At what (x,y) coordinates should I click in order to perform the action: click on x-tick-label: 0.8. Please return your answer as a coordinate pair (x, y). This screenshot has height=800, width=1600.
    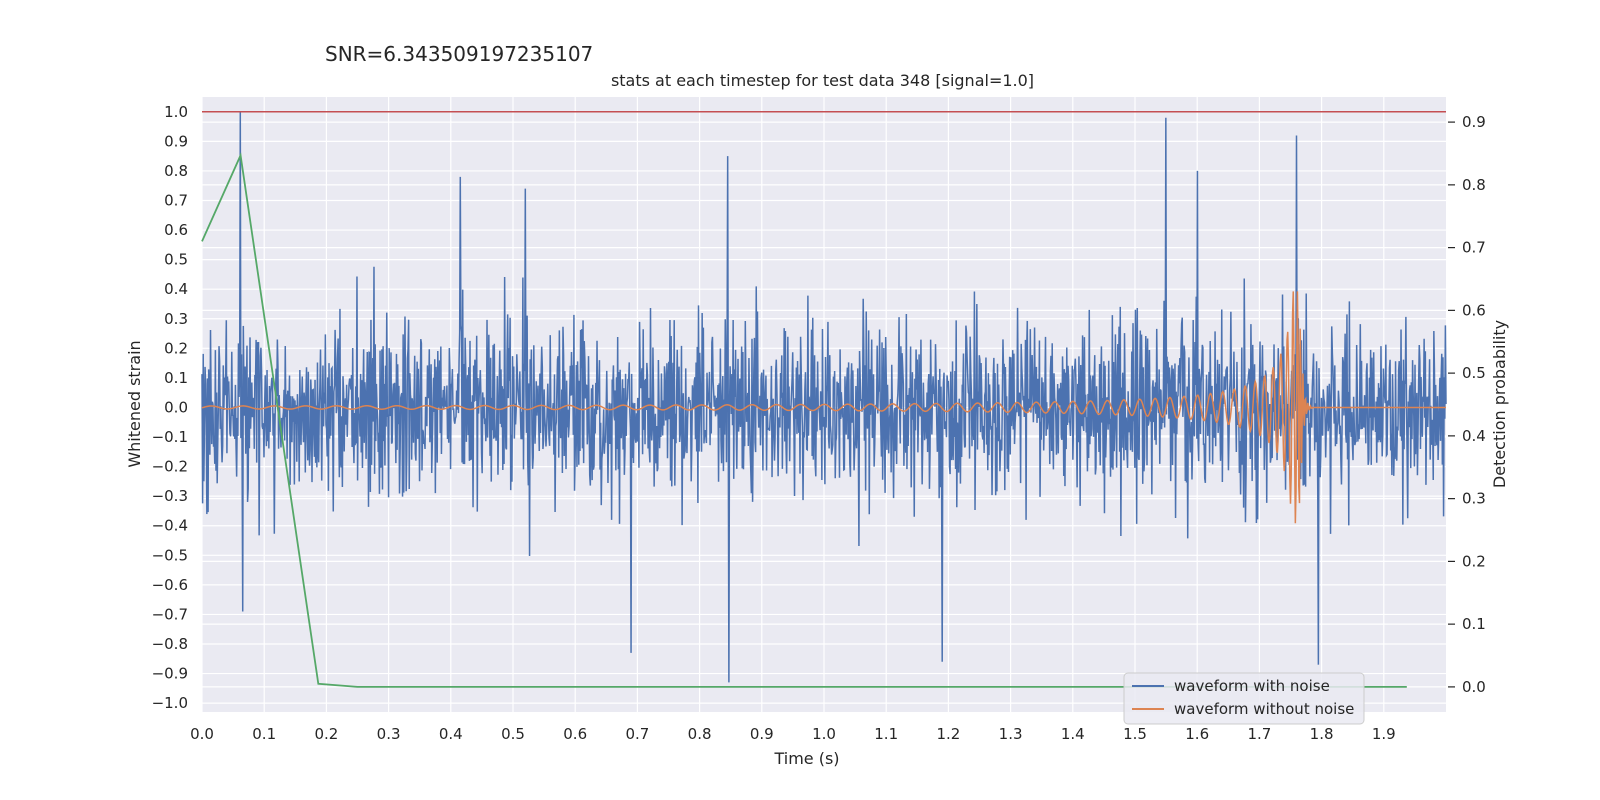
    Looking at the image, I should click on (700, 734).